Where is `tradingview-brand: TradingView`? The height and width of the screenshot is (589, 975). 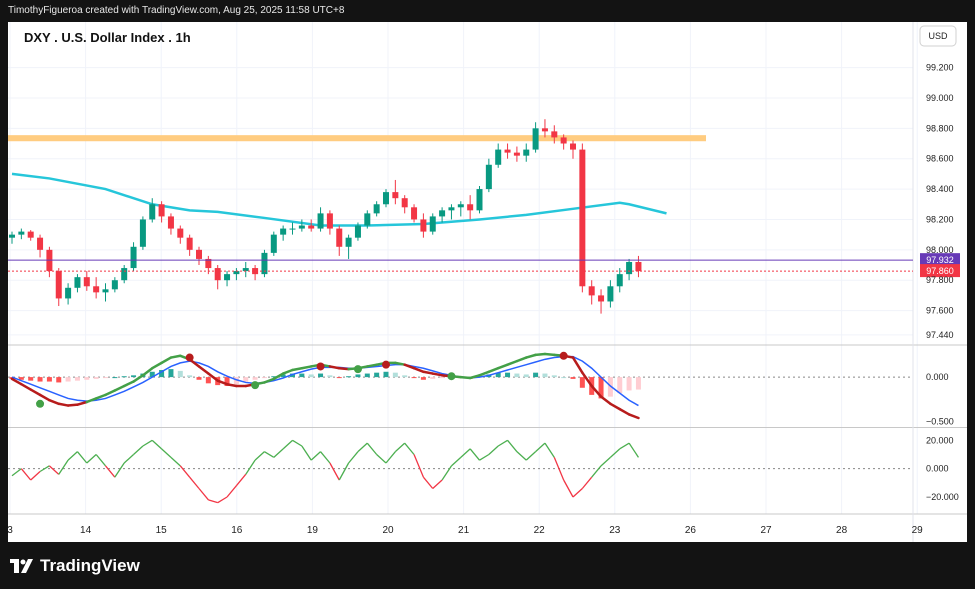
tradingview-brand: TradingView is located at coordinates (90, 565).